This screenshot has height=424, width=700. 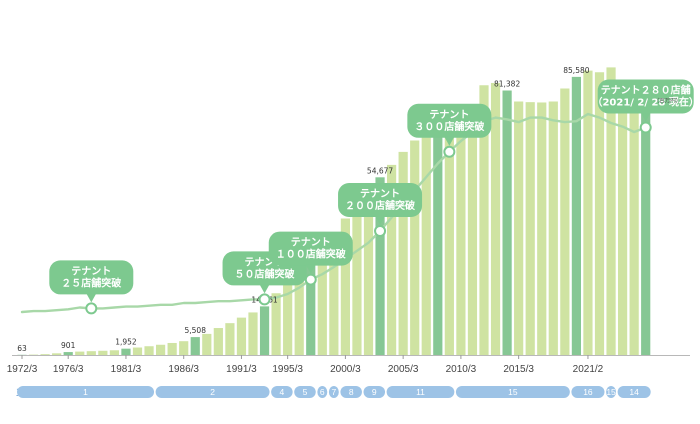 What do you see at coordinates (380, 170) in the screenshot?
I see `bar-value-label: 54,677` at bounding box center [380, 170].